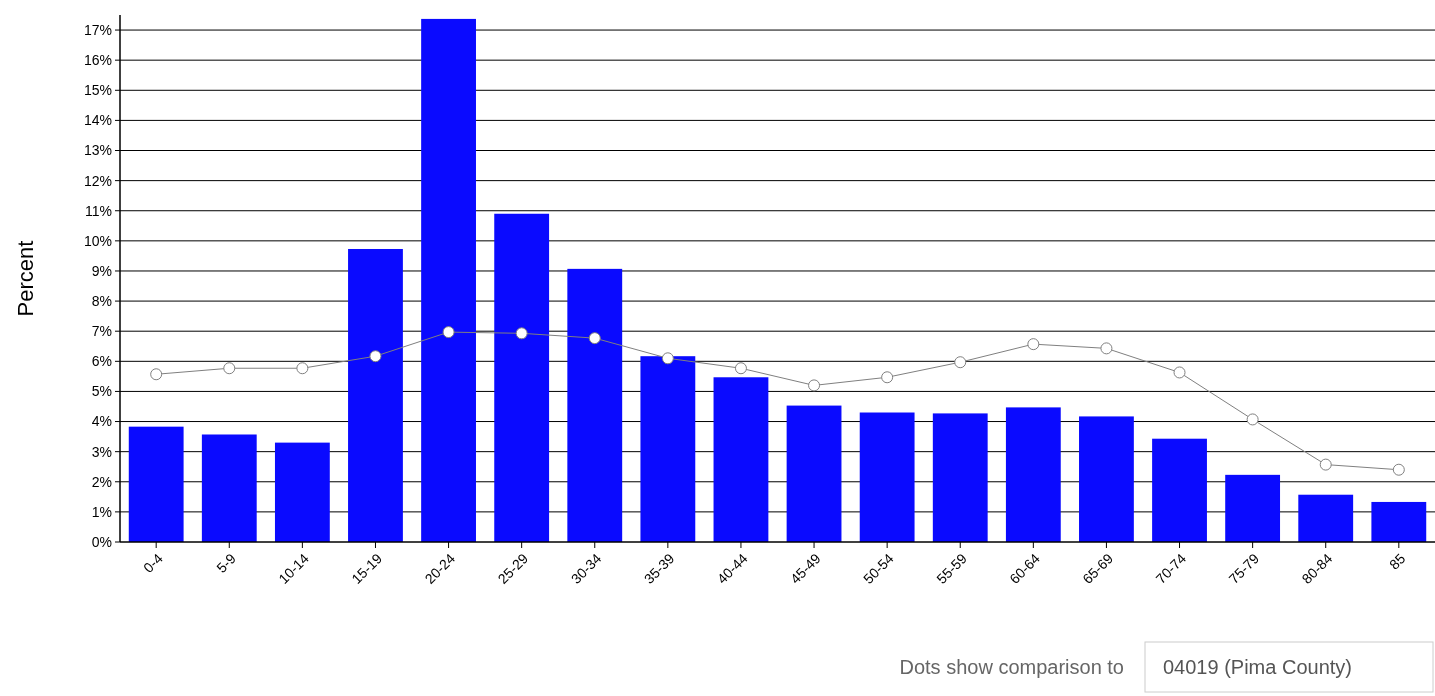 This screenshot has width=1435, height=696. What do you see at coordinates (101, 361) in the screenshot?
I see `y-tick-label: 6%` at bounding box center [101, 361].